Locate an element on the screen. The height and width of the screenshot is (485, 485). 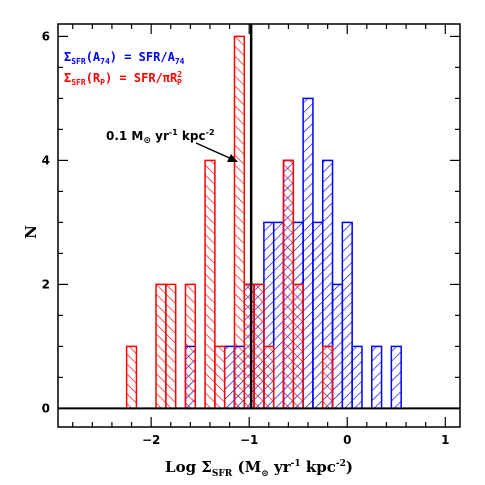
y-tick-label: 6 is located at coordinates (46, 36).